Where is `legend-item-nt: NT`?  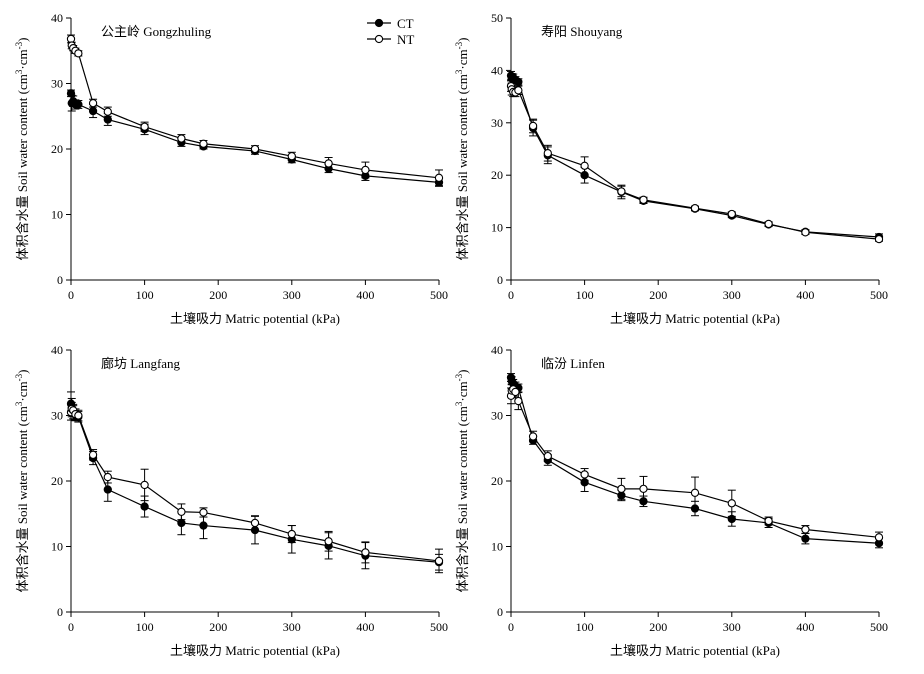 legend-item-nt: NT is located at coordinates (390, 39).